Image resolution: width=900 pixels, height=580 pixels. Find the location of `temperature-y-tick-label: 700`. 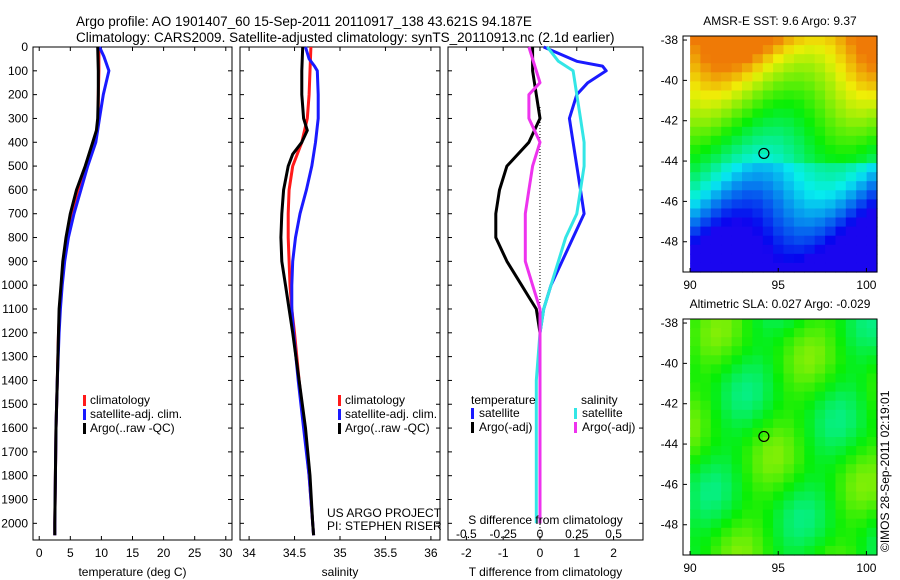

temperature-y-tick-label: 700 is located at coordinates (18, 214).